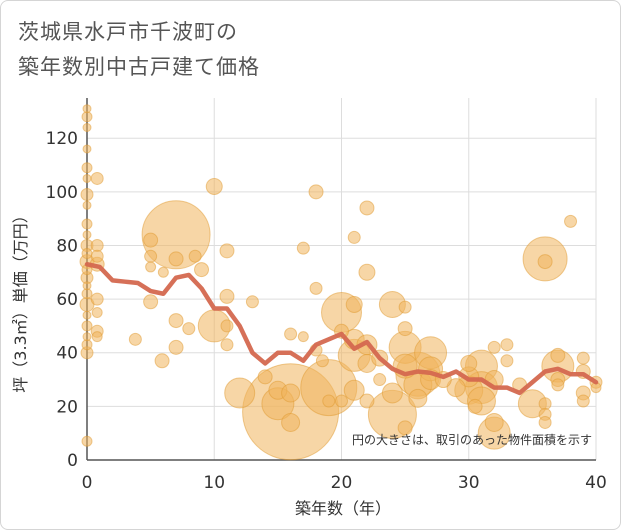 This screenshot has width=621, height=530. I want to click on y-tick-label: 100, so click(62, 193).